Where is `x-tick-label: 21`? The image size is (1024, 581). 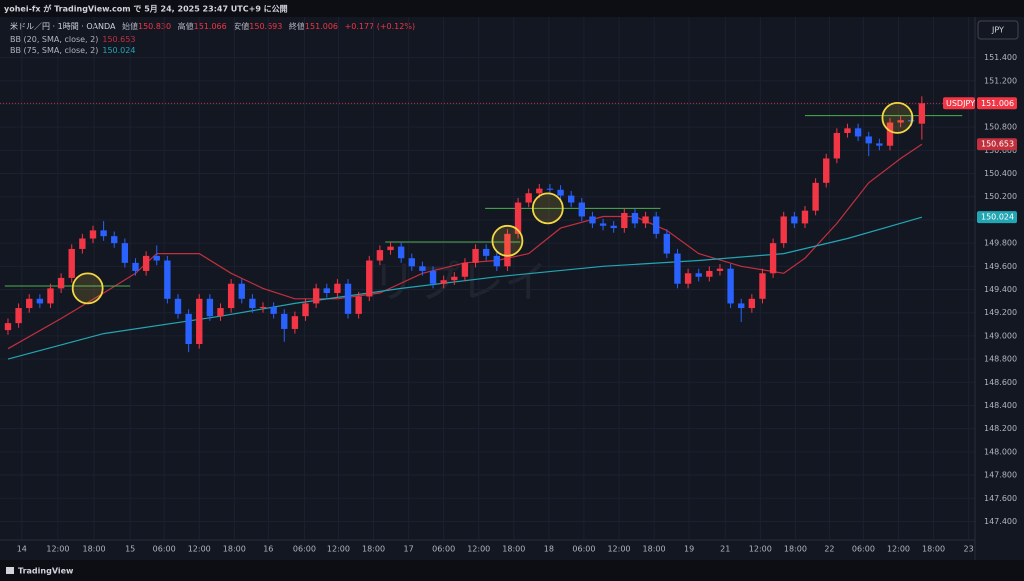 x-tick-label: 21 is located at coordinates (725, 549).